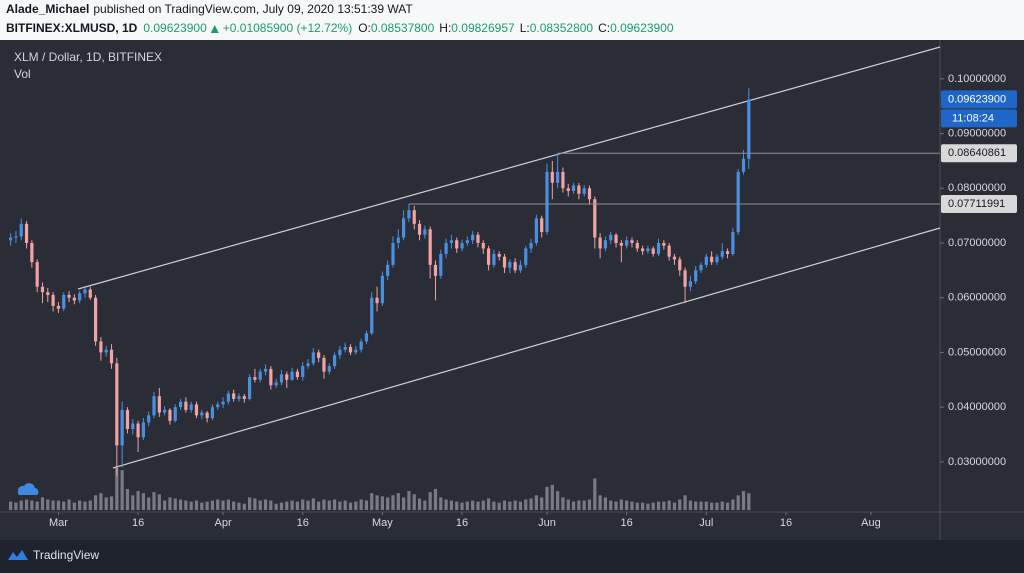 The height and width of the screenshot is (573, 1024). I want to click on low-value: 0.08352800, so click(562, 28).